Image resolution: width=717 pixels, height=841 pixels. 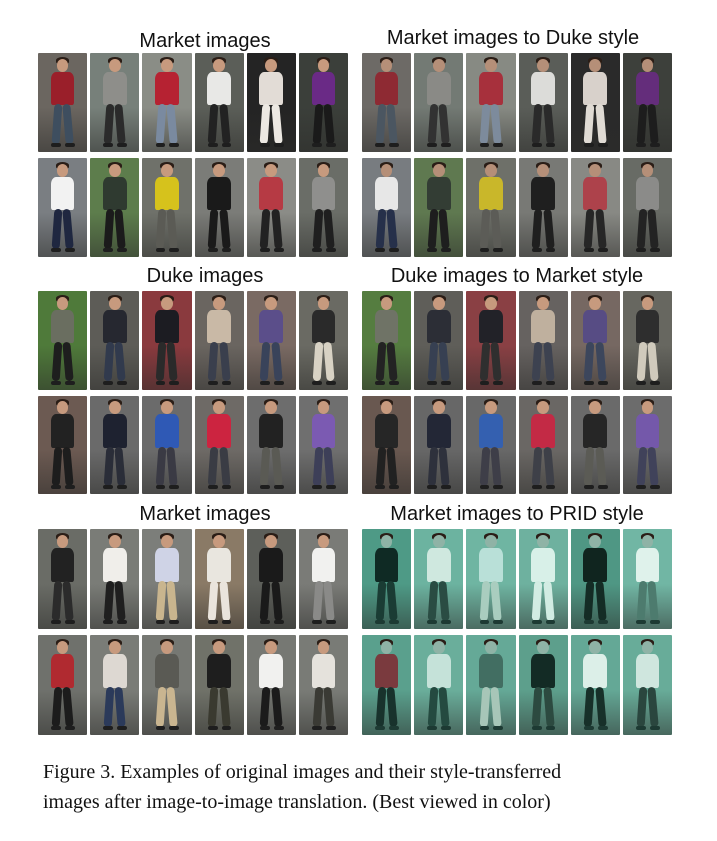 I want to click on panel-title-market-to-duke: Market images to Duke style, so click(x=513, y=38).